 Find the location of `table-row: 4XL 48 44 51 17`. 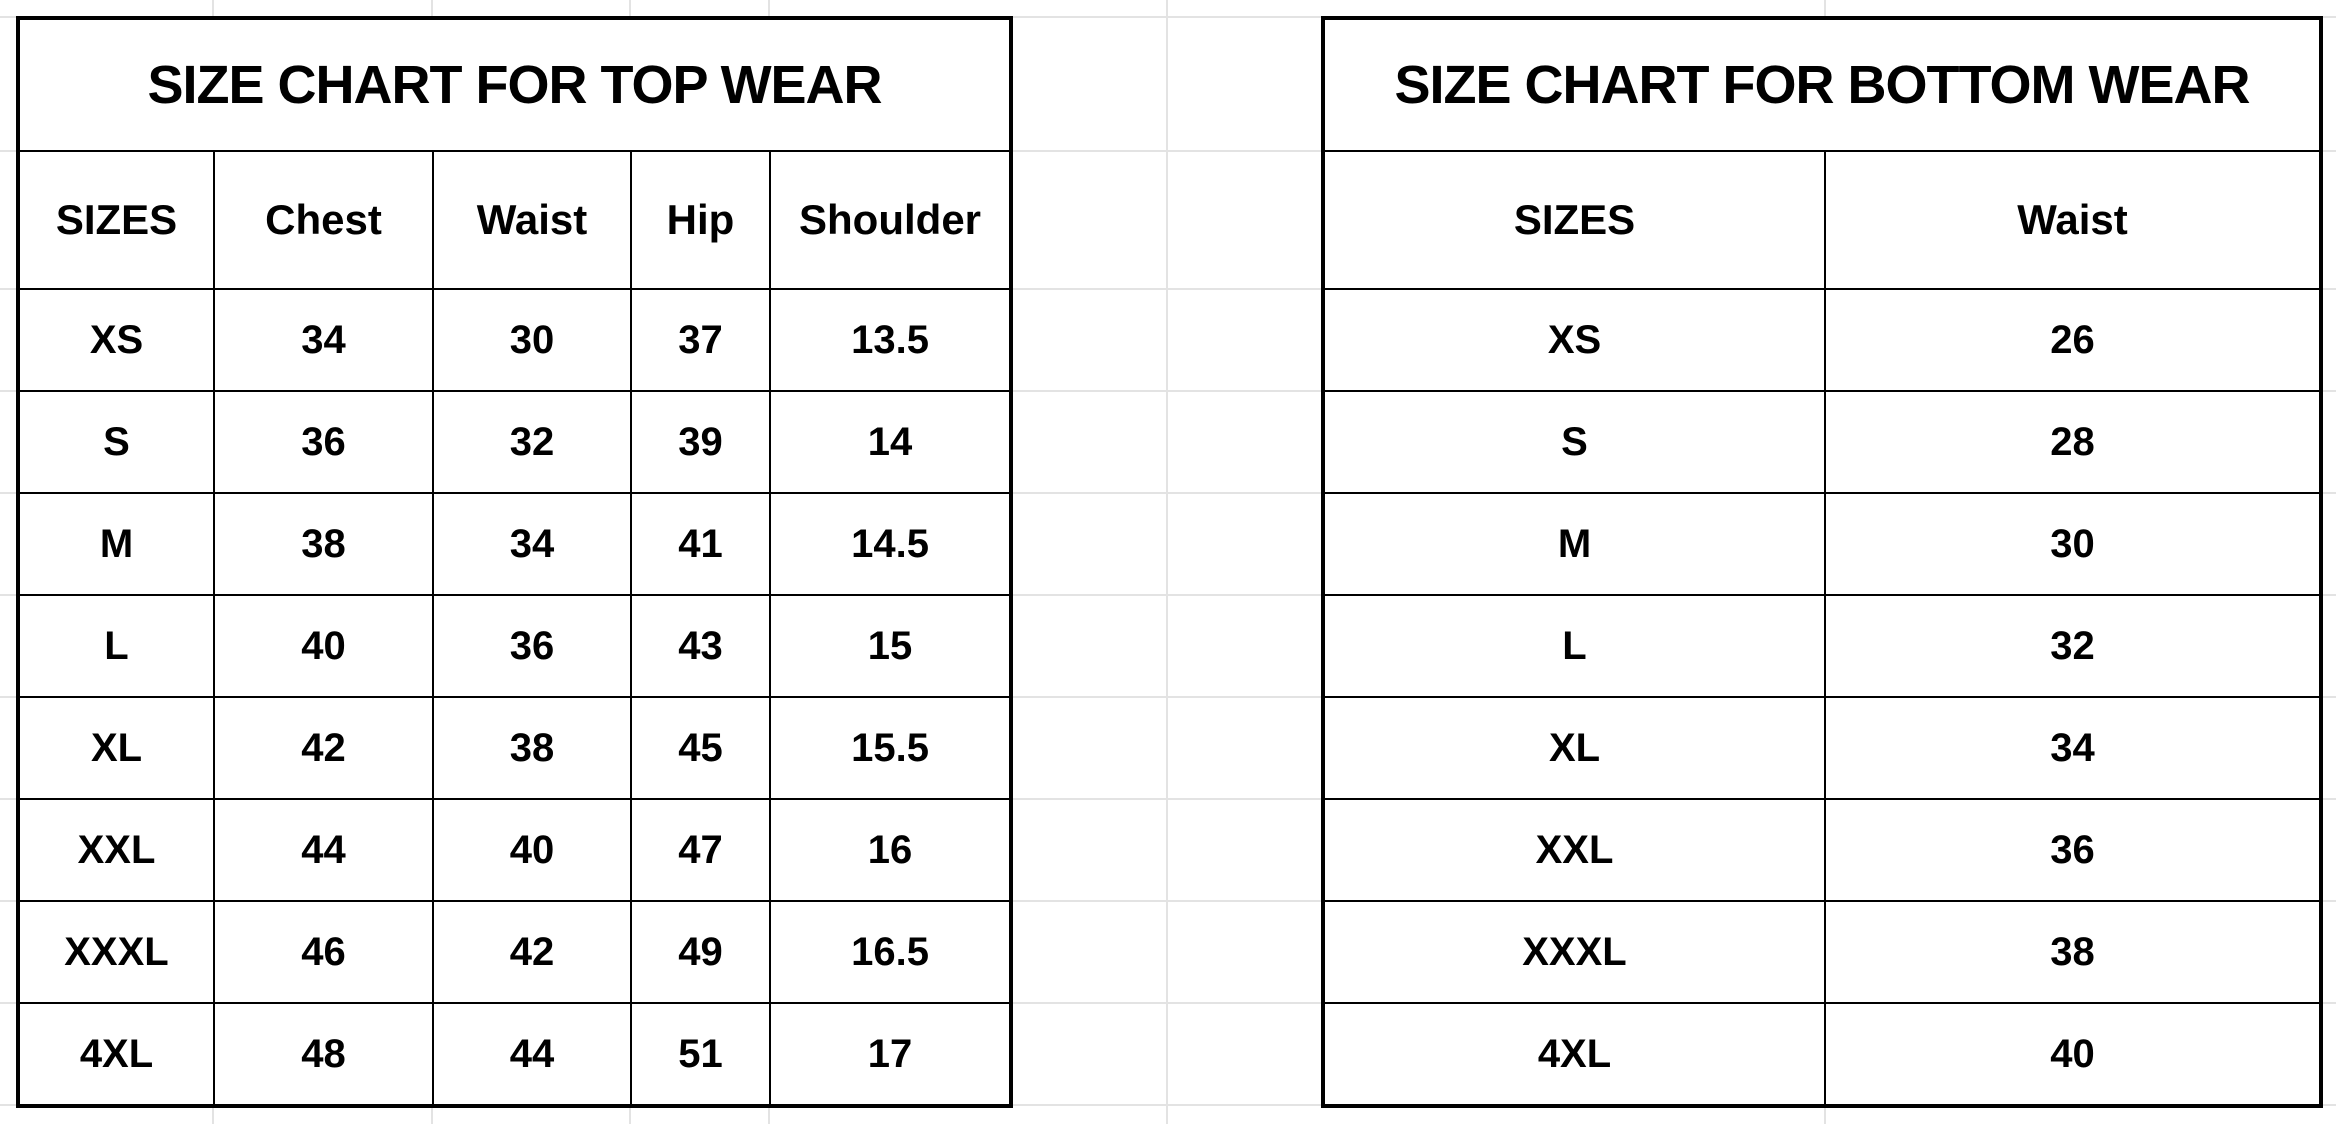

table-row: 4XL 48 44 51 17 is located at coordinates (515, 1054).